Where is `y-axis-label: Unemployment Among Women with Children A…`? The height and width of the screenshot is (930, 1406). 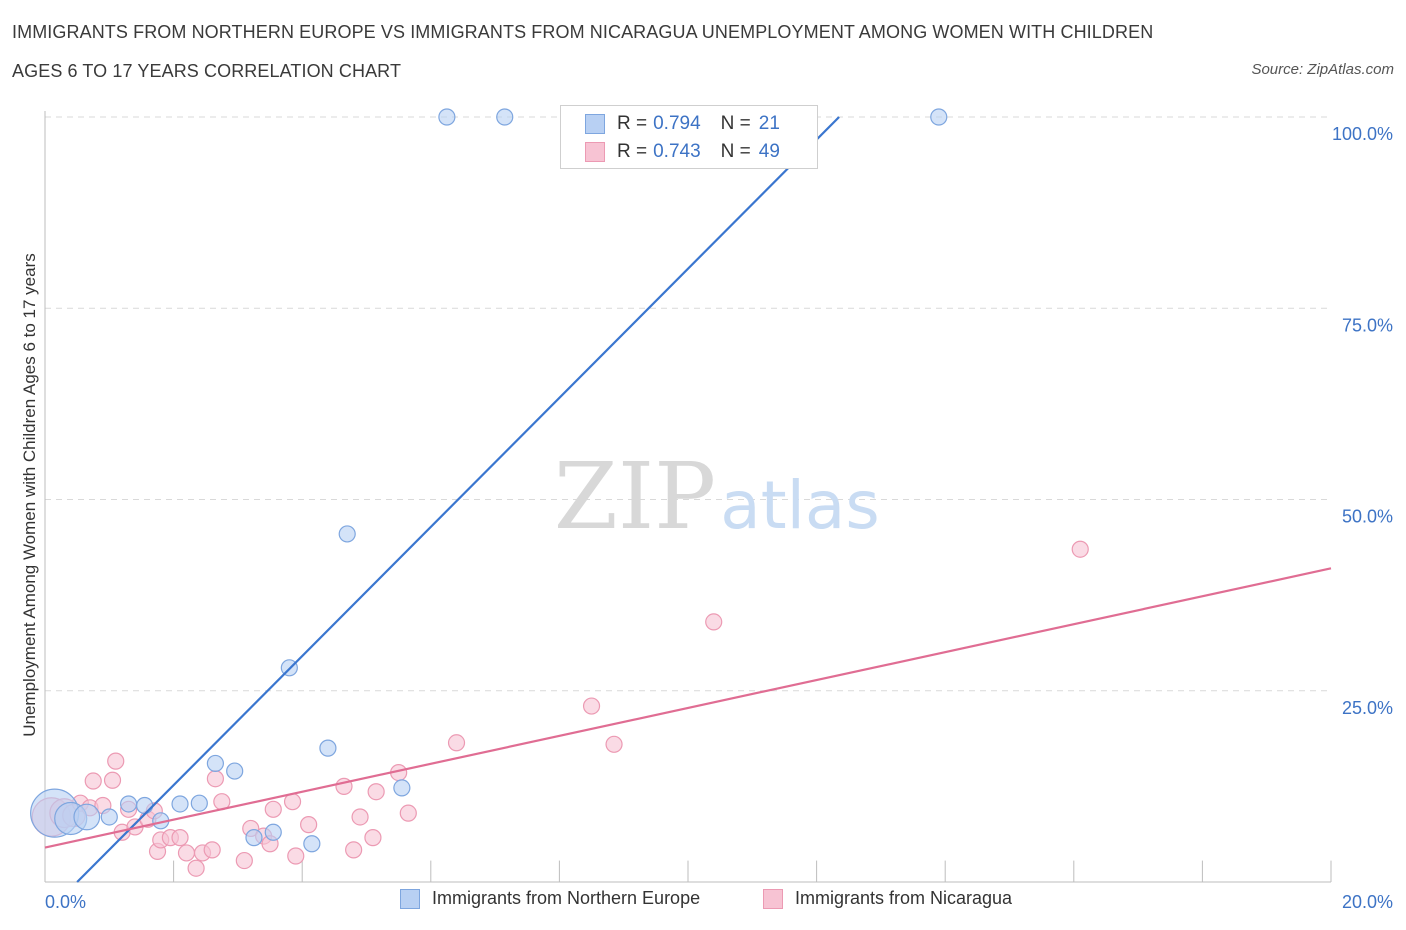 y-axis-label: Unemployment Among Women with Children A… is located at coordinates (29, 495).